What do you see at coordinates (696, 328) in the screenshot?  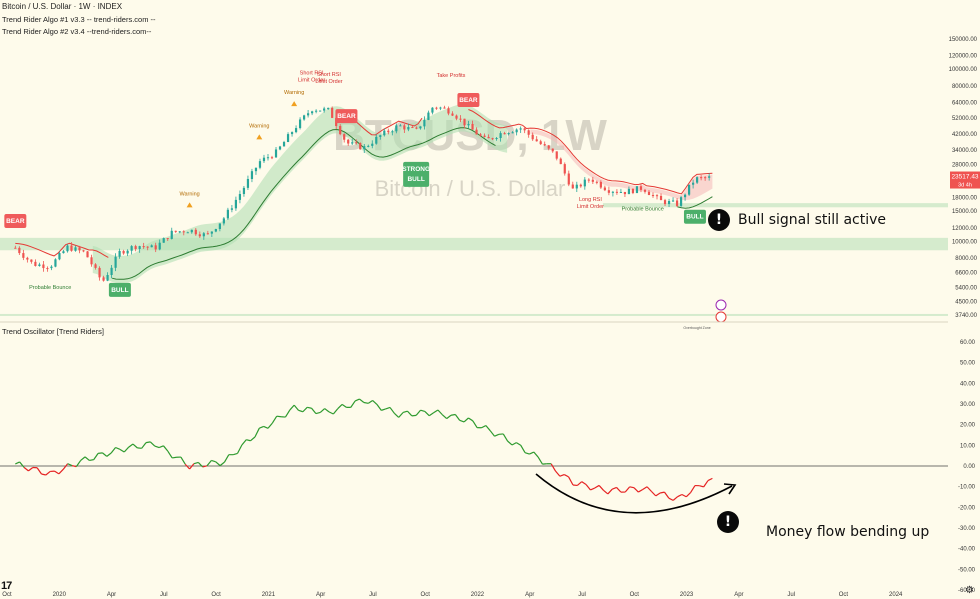 I see `overbought-label: Overbought Zone` at bounding box center [696, 328].